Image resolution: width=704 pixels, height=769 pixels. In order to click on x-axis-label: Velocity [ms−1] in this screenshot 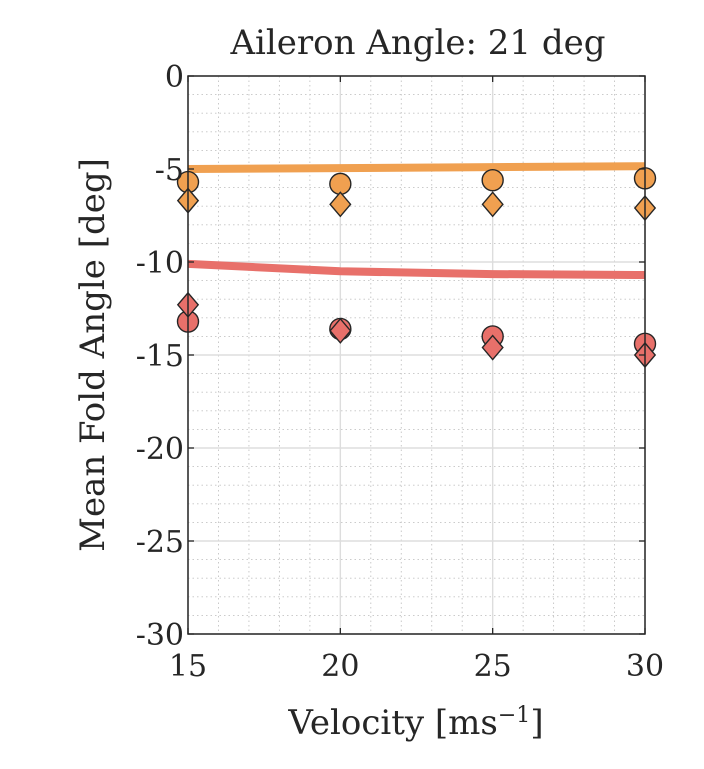, I will do `click(415, 723)`.